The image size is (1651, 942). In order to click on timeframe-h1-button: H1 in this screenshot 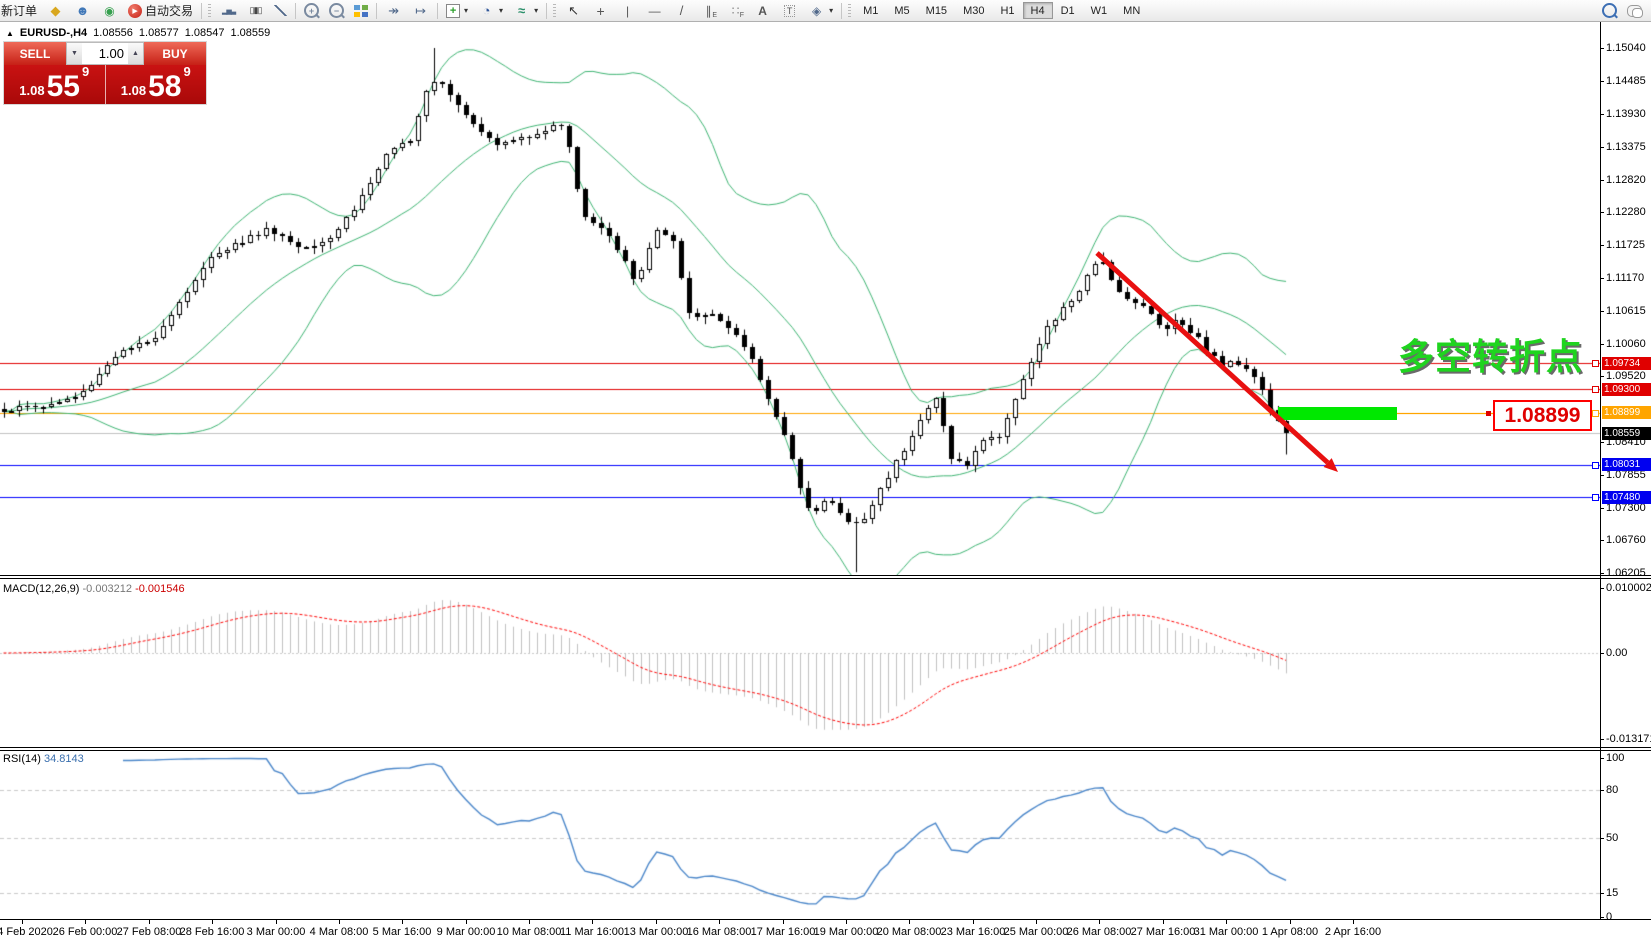, I will do `click(1007, 10)`.